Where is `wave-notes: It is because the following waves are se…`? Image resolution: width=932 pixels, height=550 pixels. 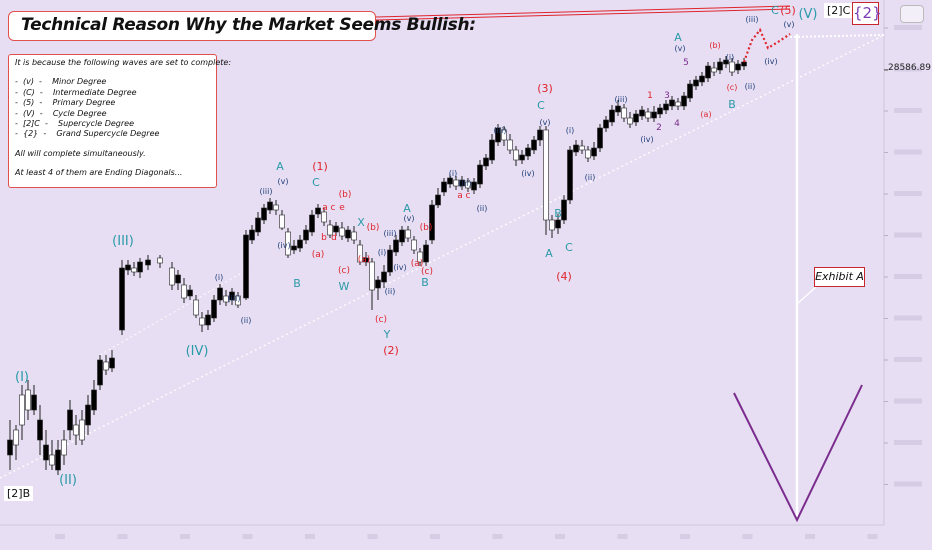
wave-notes: It is because the following waves are se… is located at coordinates (120, 121).